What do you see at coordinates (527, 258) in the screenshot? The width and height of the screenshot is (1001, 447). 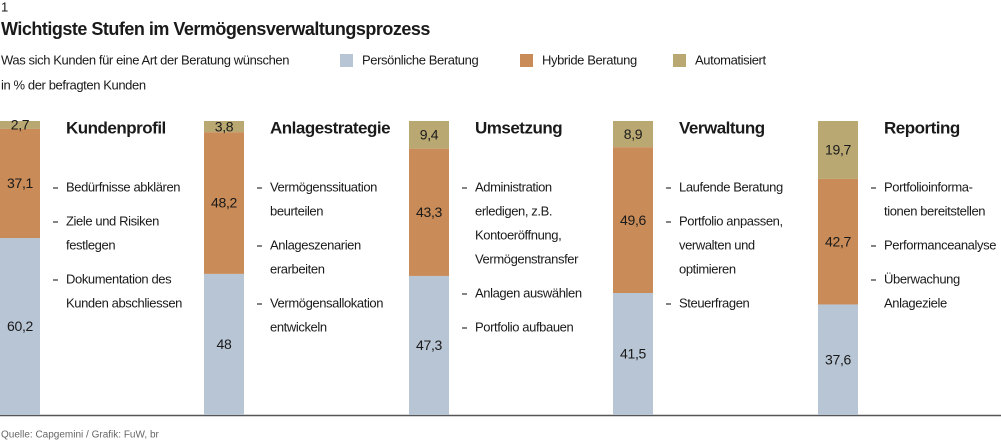 I see `bullet-text: Vermögenstransfer` at bounding box center [527, 258].